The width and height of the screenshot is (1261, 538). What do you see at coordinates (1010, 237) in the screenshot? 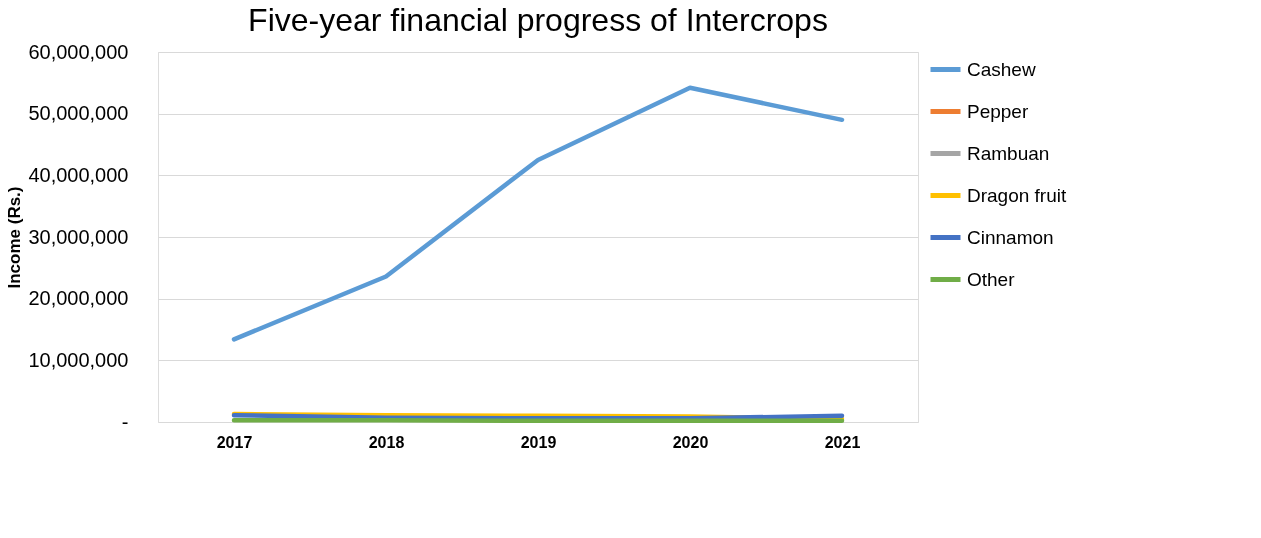
I see `legend-label: Cinnamon` at bounding box center [1010, 237].